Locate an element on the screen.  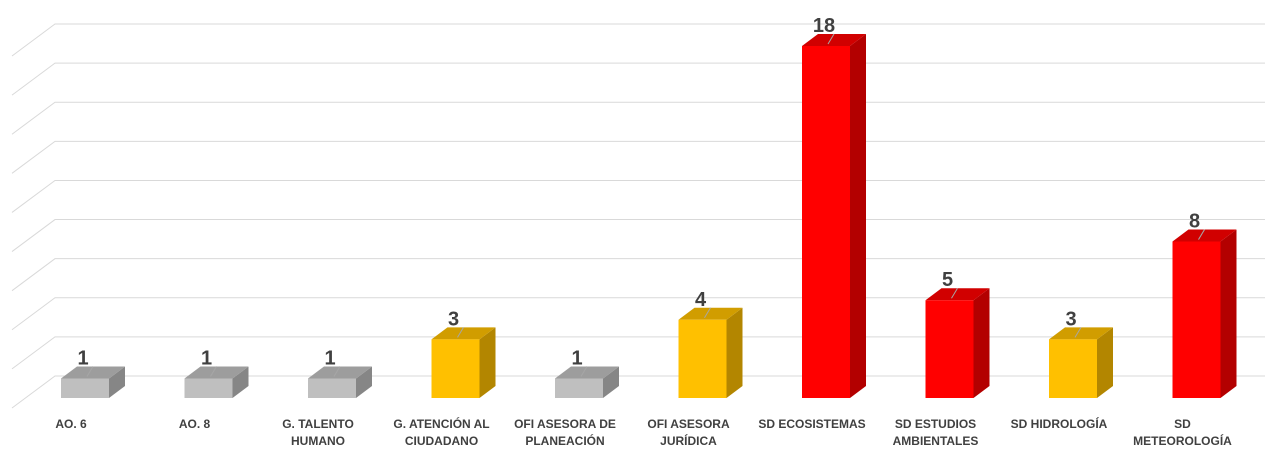
x-tick-label: OFI ASESORA DE PLANEACIÓN is located at coordinates (565, 432).